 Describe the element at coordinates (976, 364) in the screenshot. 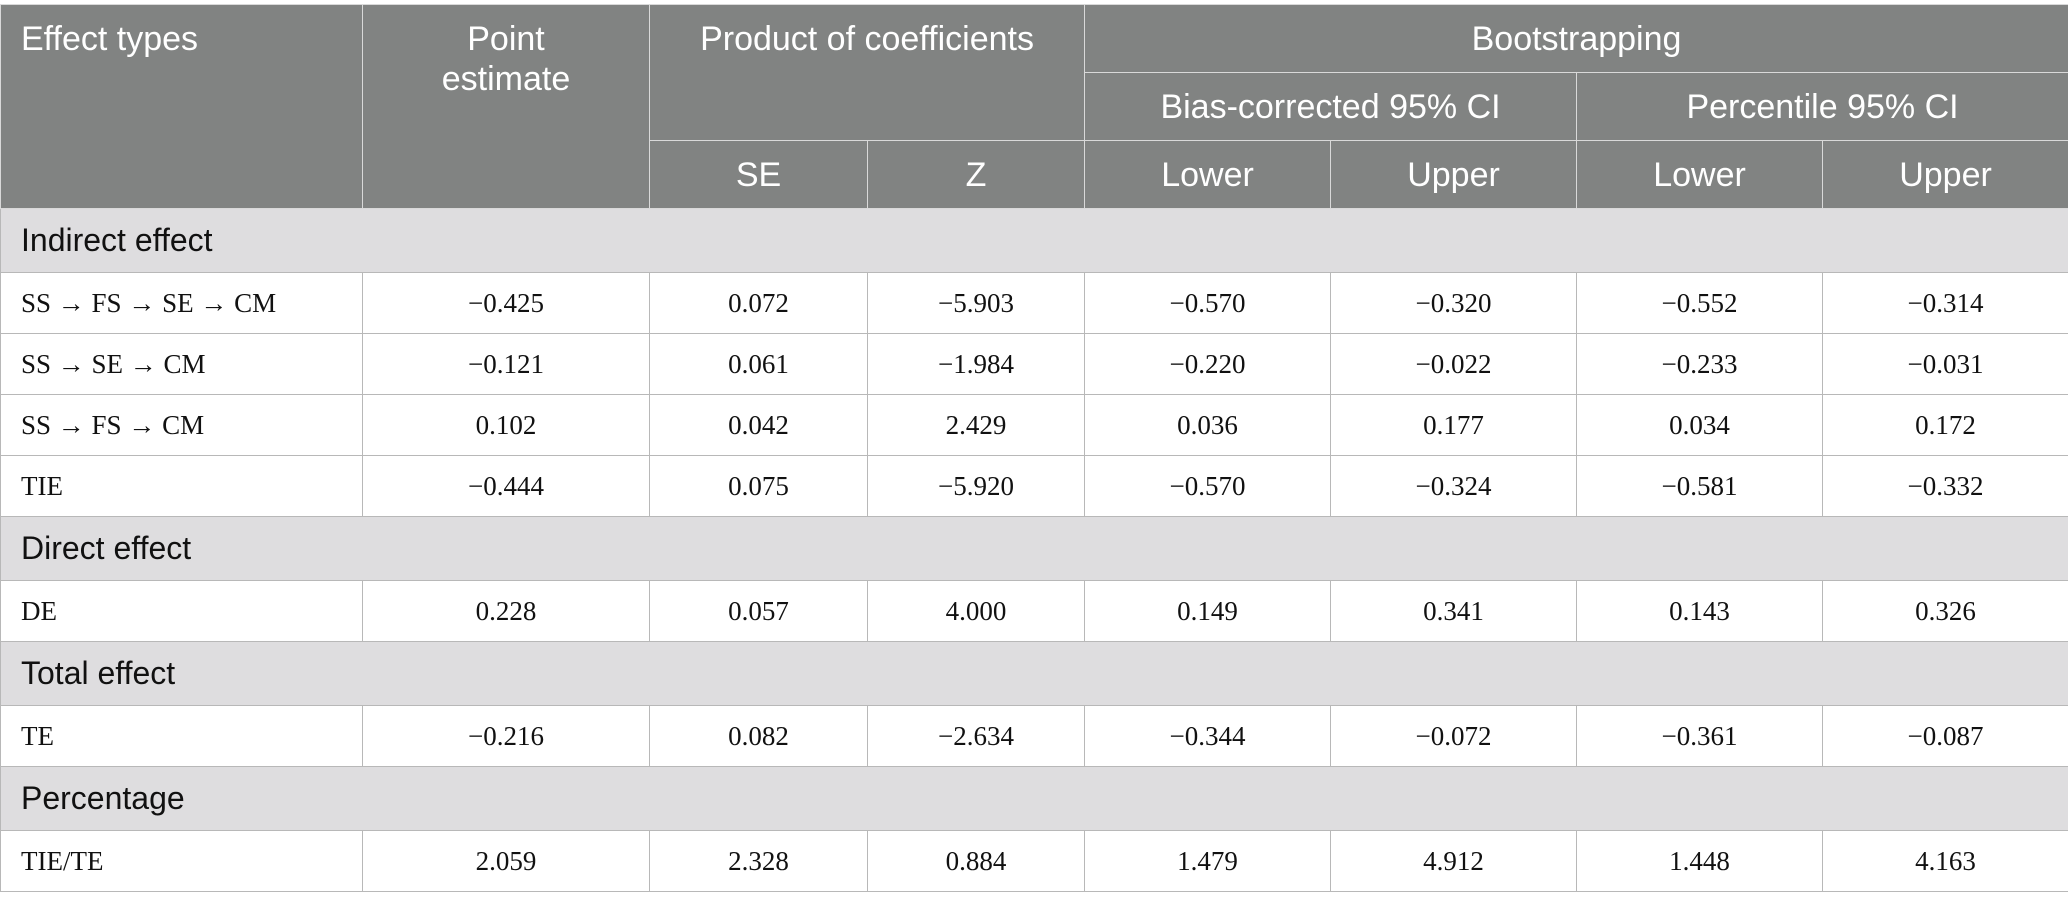

I see `cell-z: −1.984` at that location.